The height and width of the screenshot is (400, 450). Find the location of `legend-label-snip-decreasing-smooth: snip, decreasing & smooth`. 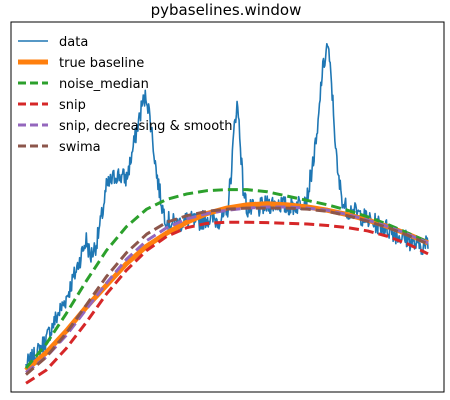

legend-label-snip-decreasing-smooth: snip, decreasing & smooth is located at coordinates (146, 126).